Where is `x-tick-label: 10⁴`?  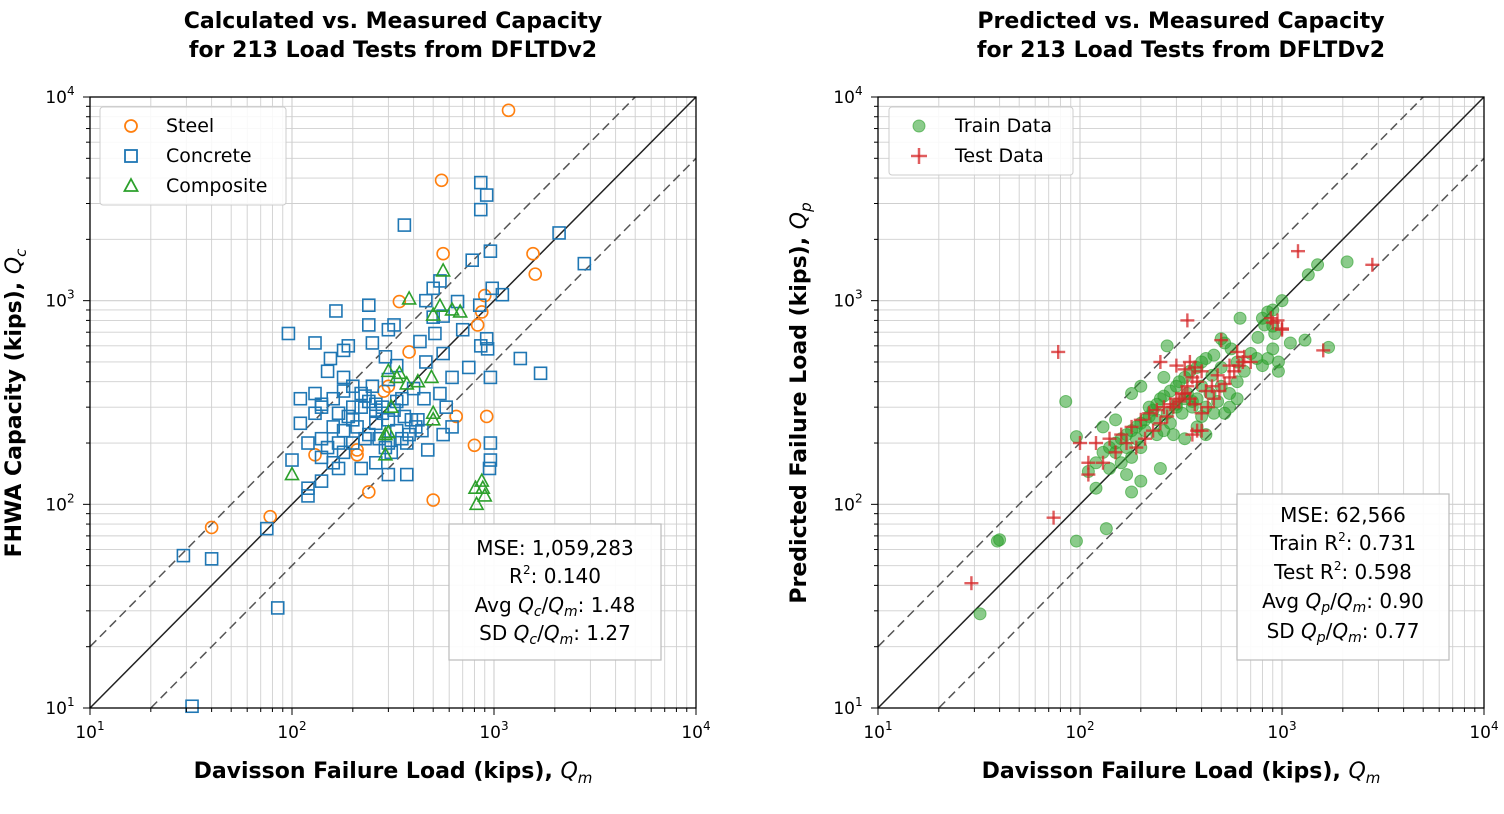 x-tick-label: 10⁴ is located at coordinates (695, 731).